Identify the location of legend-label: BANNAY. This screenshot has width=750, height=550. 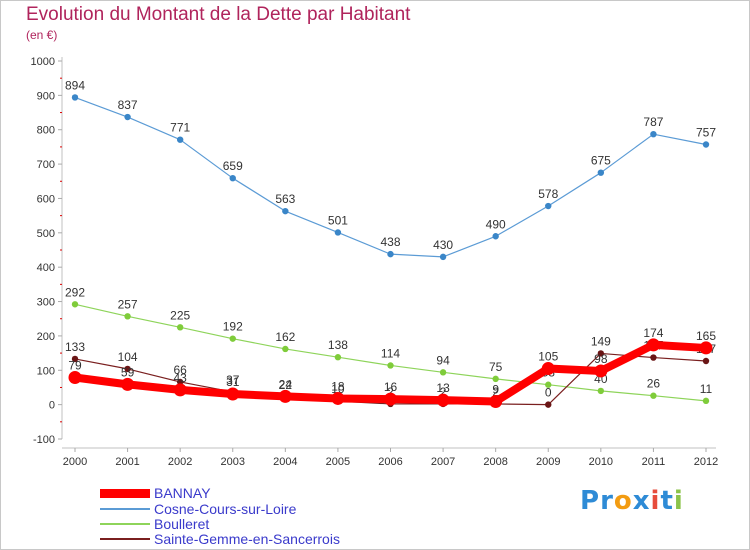
(182, 493).